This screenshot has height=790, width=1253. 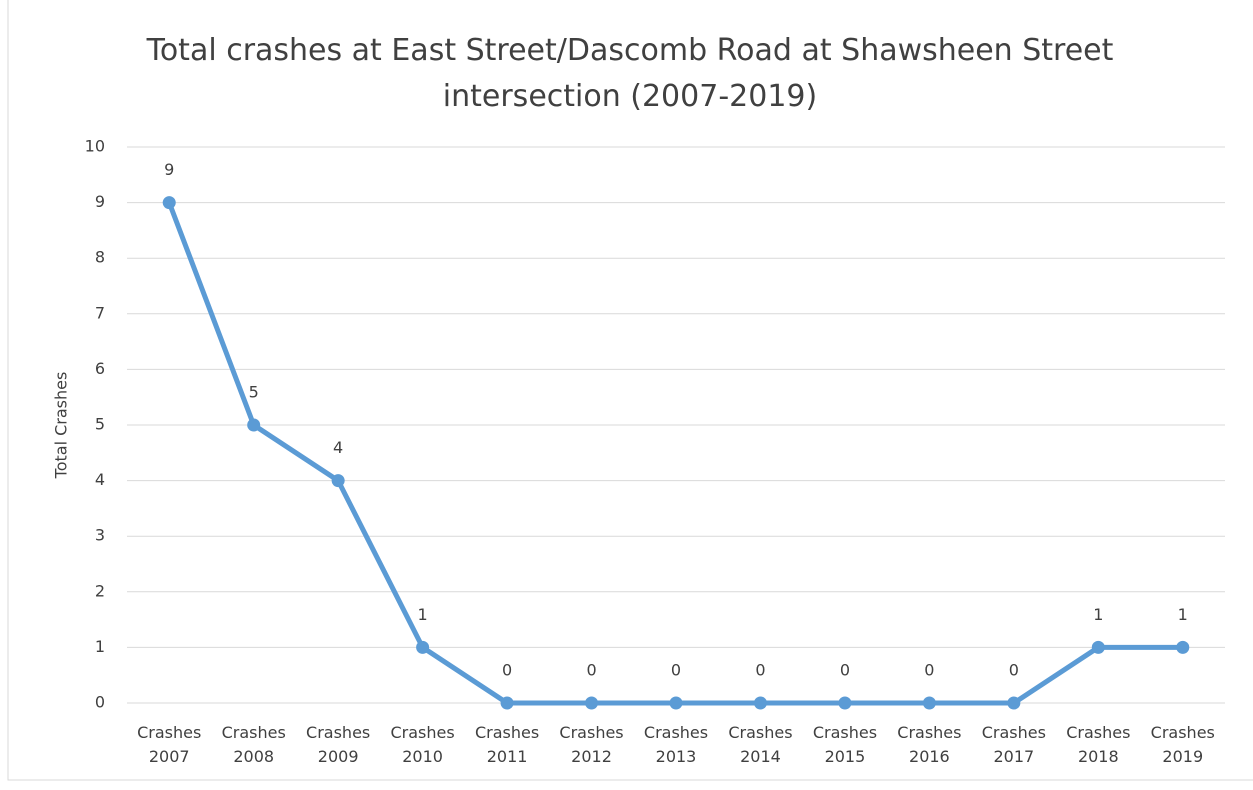 I want to click on y-tick-label: 3, so click(x=100, y=535).